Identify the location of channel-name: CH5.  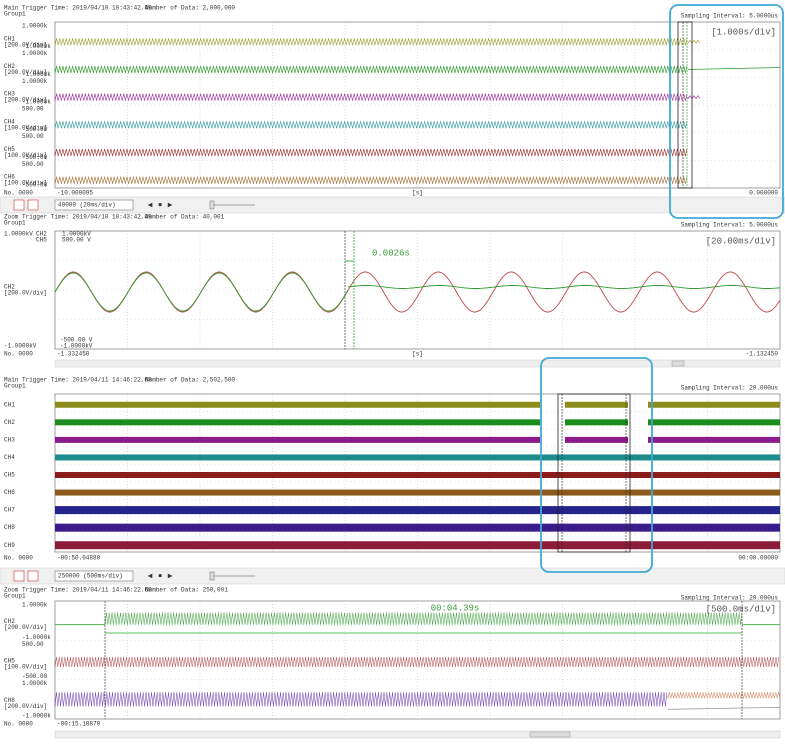
(9, 149).